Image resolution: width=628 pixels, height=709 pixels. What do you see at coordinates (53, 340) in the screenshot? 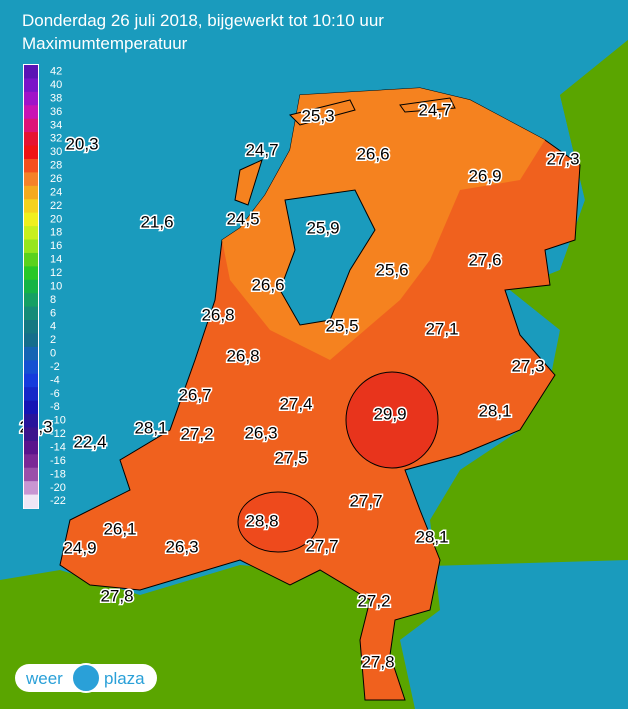
I see `legend-label: 2` at bounding box center [53, 340].